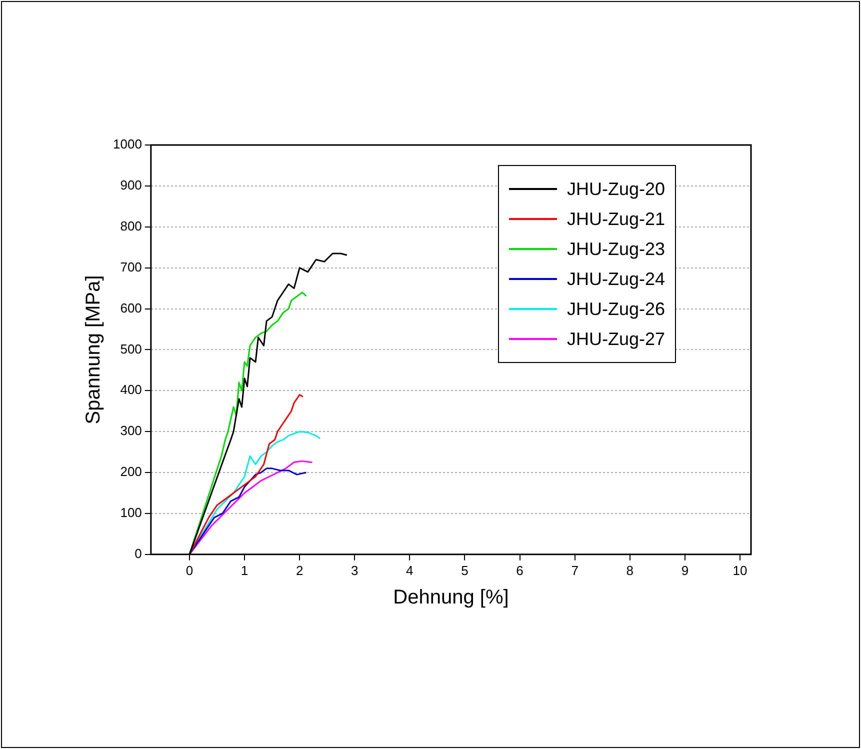  I want to click on y-tick-label: 200, so click(131, 472).